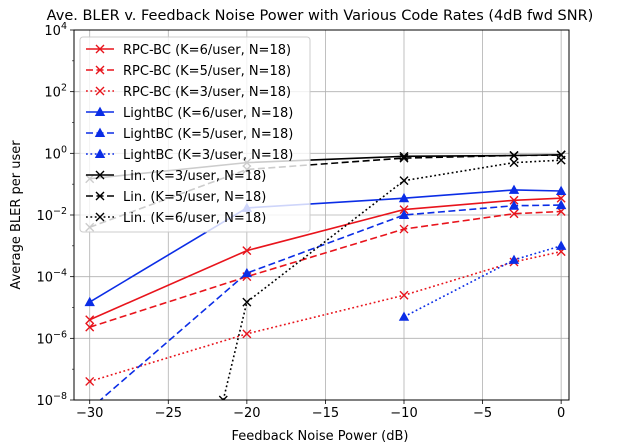  I want to click on y-tick-label: 10⁰, so click(55, 153).